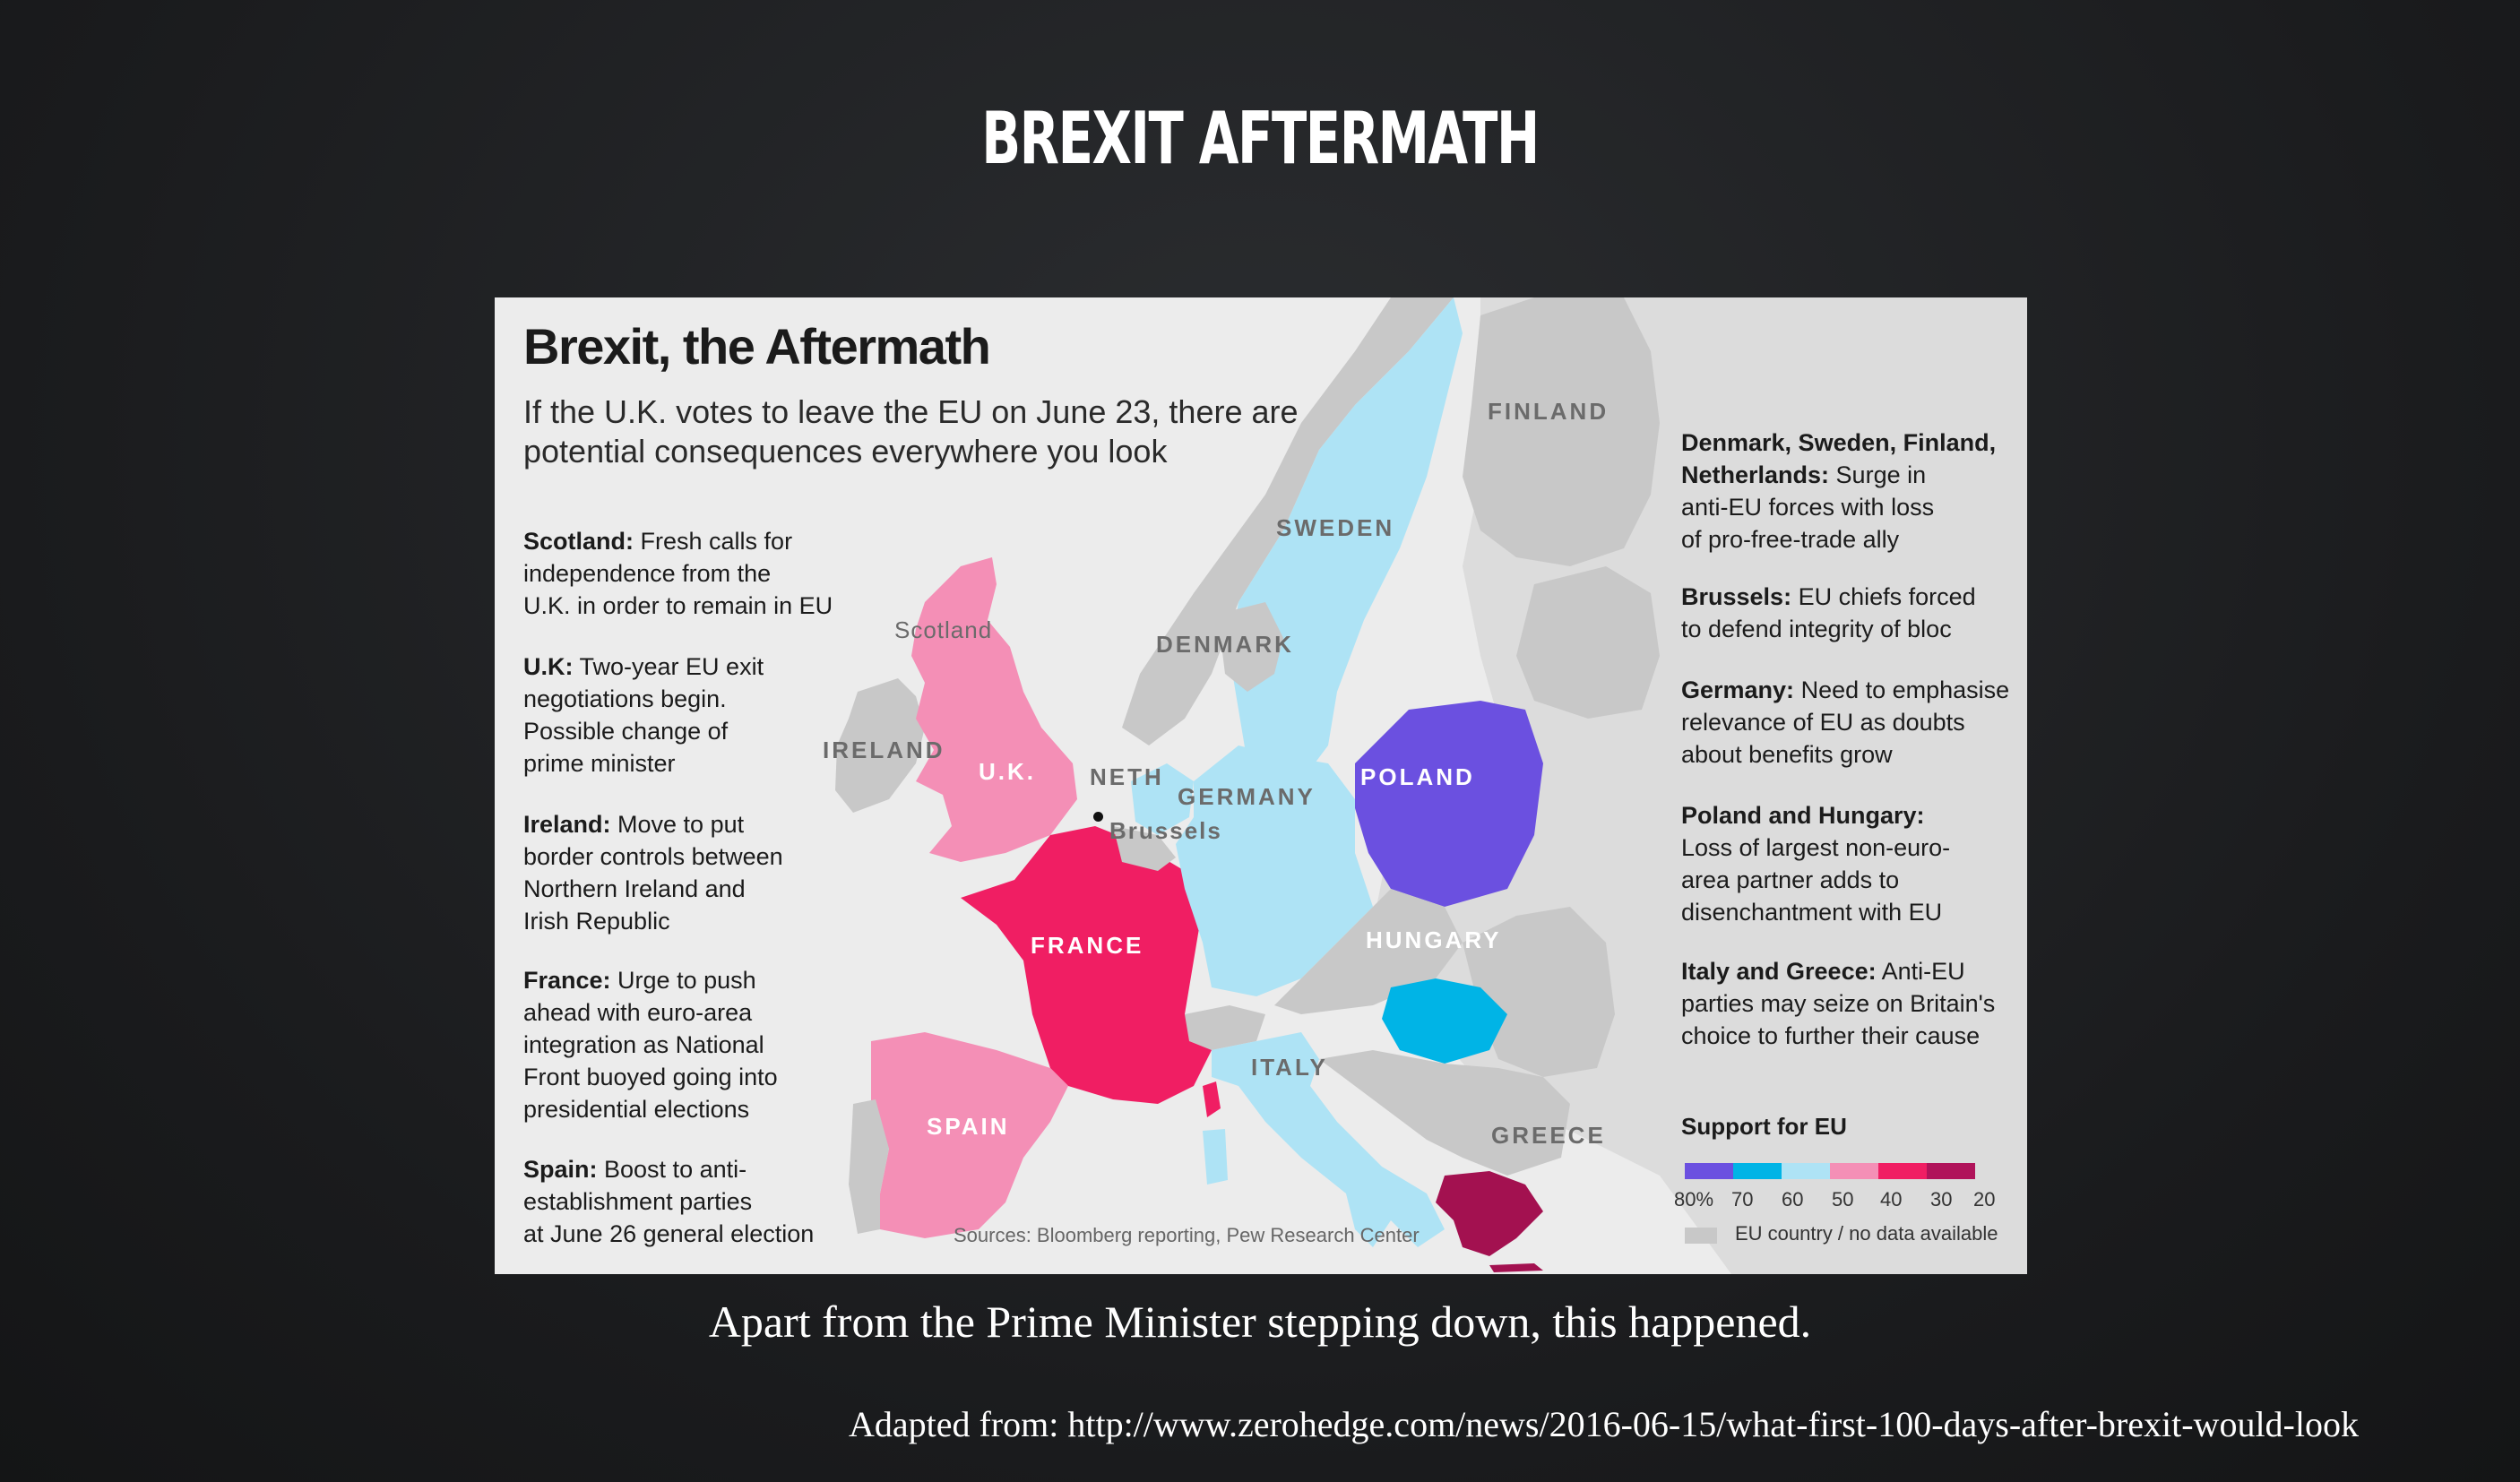 Image resolution: width=2520 pixels, height=1482 pixels. What do you see at coordinates (994, 709) in the screenshot?
I see `country-uk` at bounding box center [994, 709].